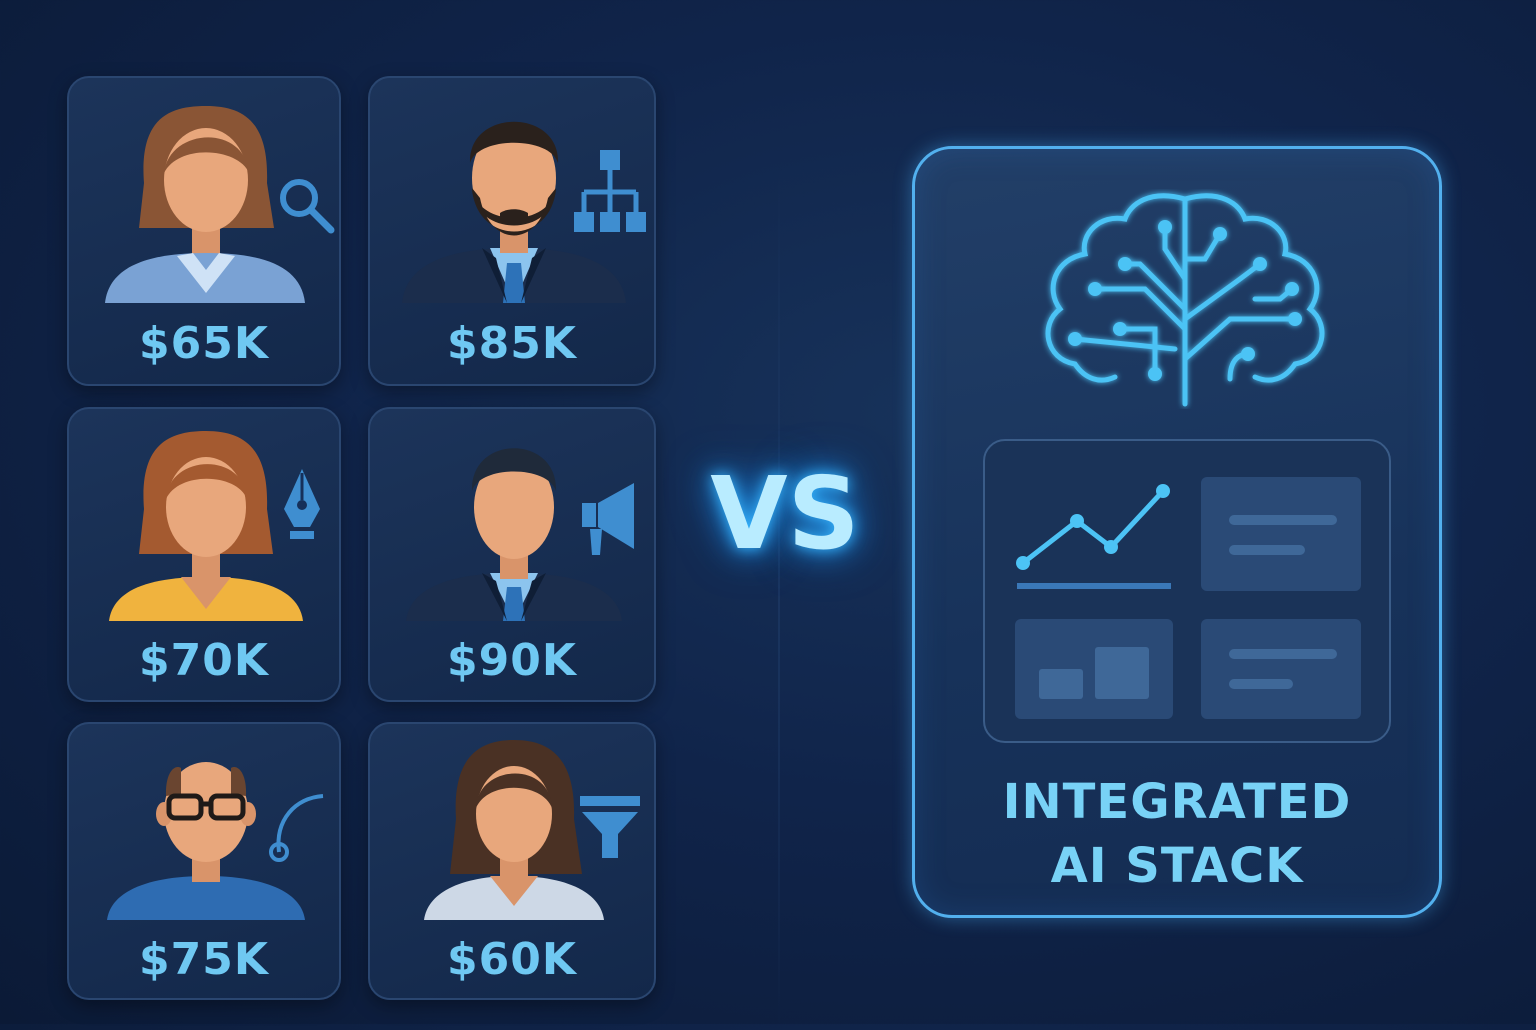 The image size is (1536, 1030). What do you see at coordinates (514, 830) in the screenshot?
I see `avatar-woman-dark-hair` at bounding box center [514, 830].